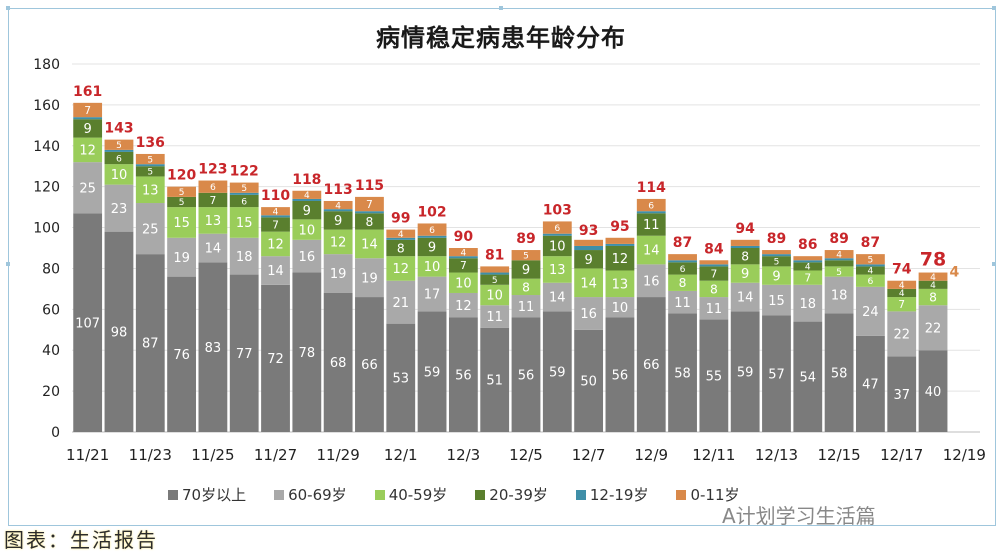  Describe the element at coordinates (745, 274) in the screenshot. I see `segment-value-label: 9` at that location.